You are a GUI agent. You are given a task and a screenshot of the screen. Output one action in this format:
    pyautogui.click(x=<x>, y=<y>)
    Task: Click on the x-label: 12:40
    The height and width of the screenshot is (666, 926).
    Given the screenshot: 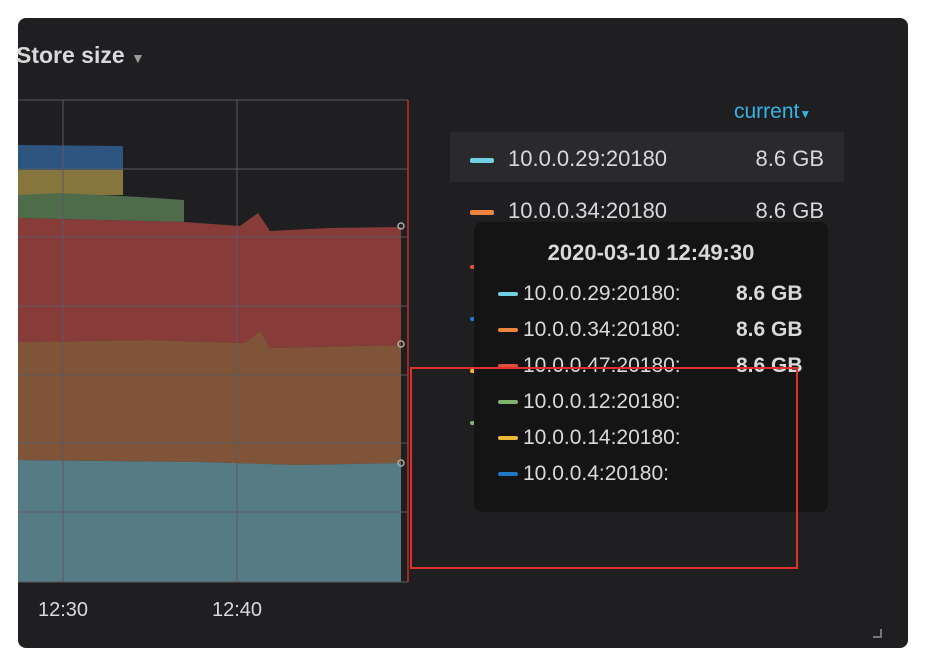 What is the action you would take?
    pyautogui.click(x=237, y=610)
    